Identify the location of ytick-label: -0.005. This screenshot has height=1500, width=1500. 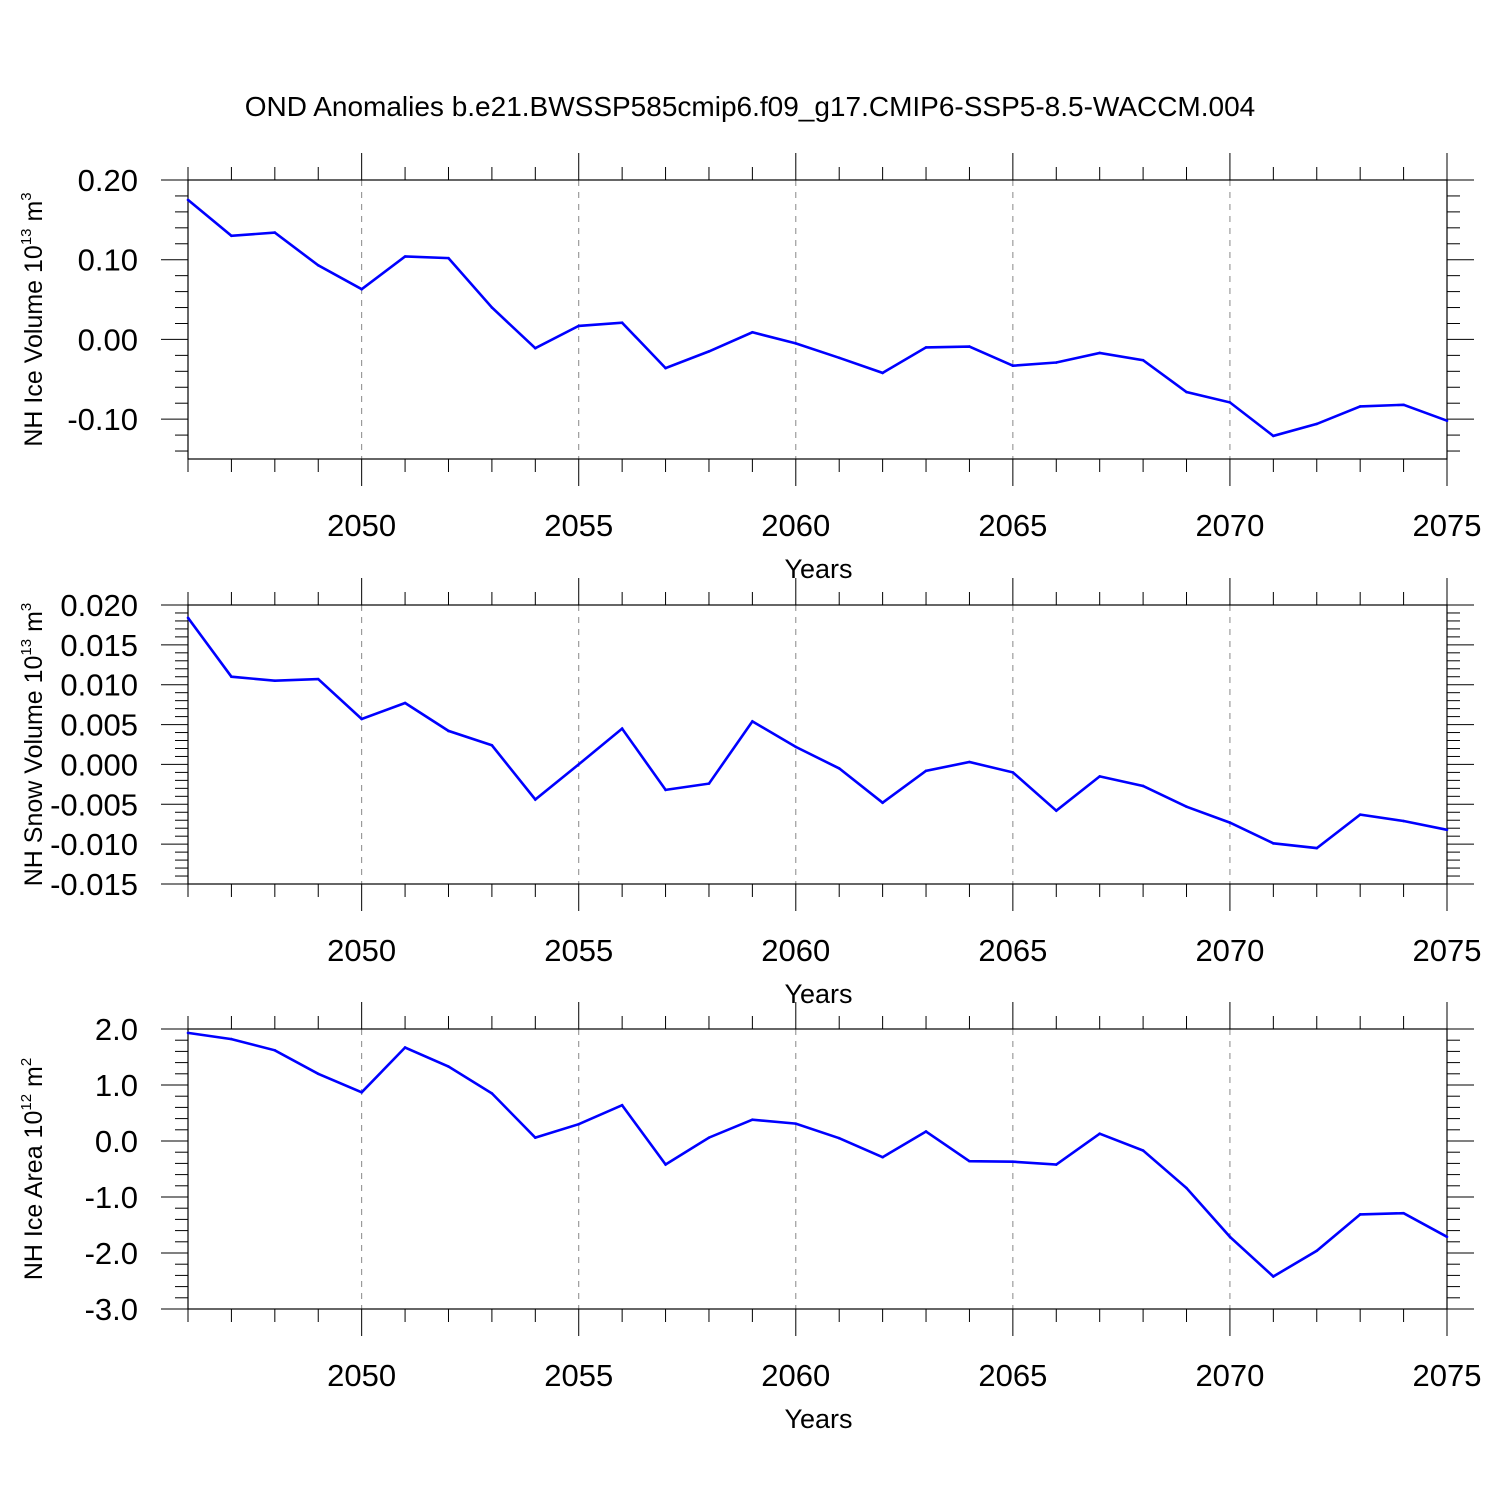
(94, 804).